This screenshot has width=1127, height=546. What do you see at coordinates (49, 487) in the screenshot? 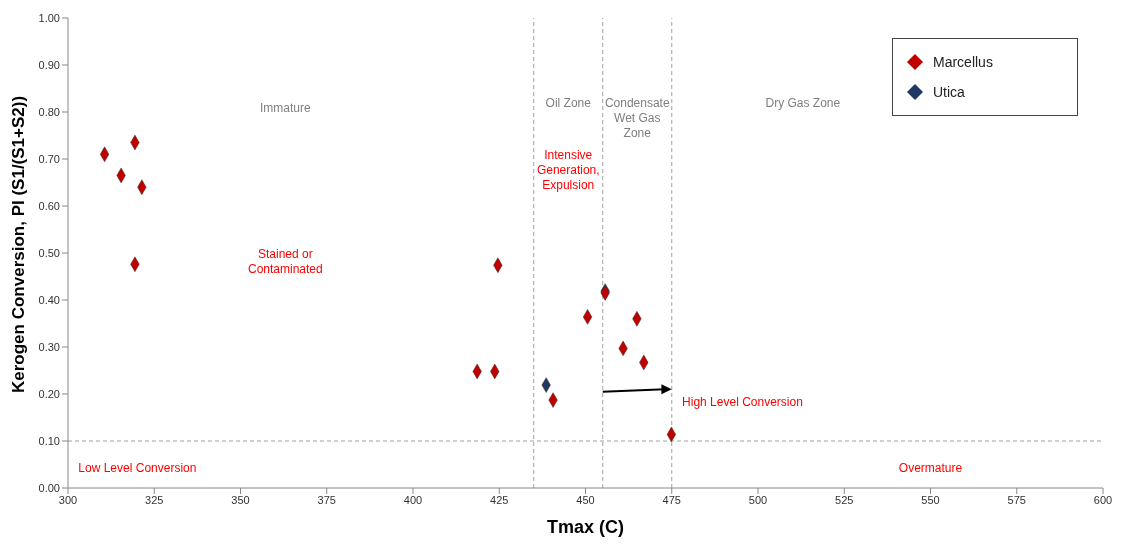
I see `y-tick-label: 0.00` at bounding box center [49, 487].